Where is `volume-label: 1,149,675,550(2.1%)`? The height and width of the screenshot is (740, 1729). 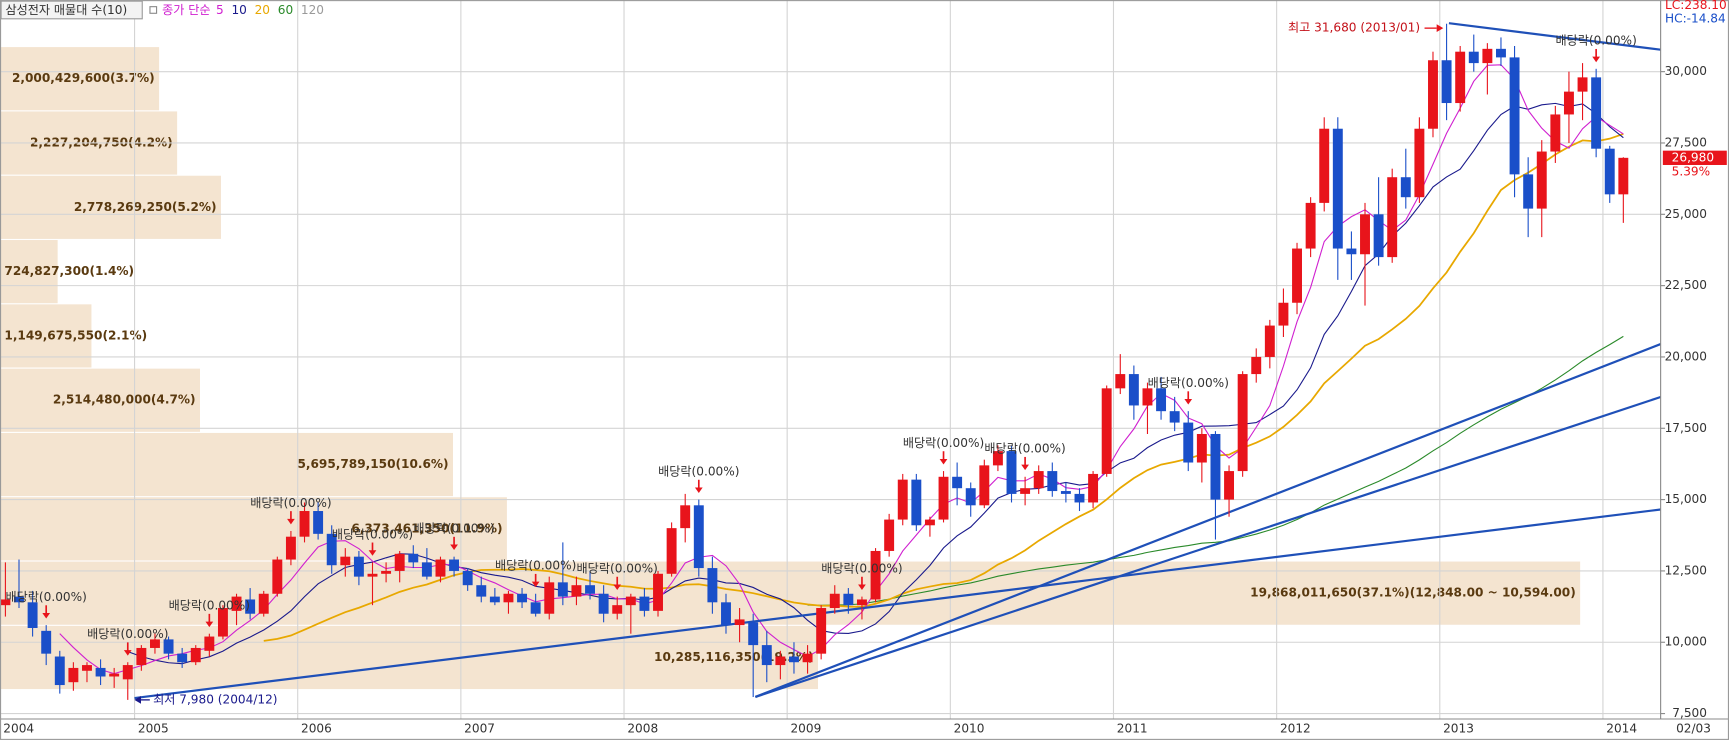
volume-label: 1,149,675,550(2.1%) is located at coordinates (75, 335).